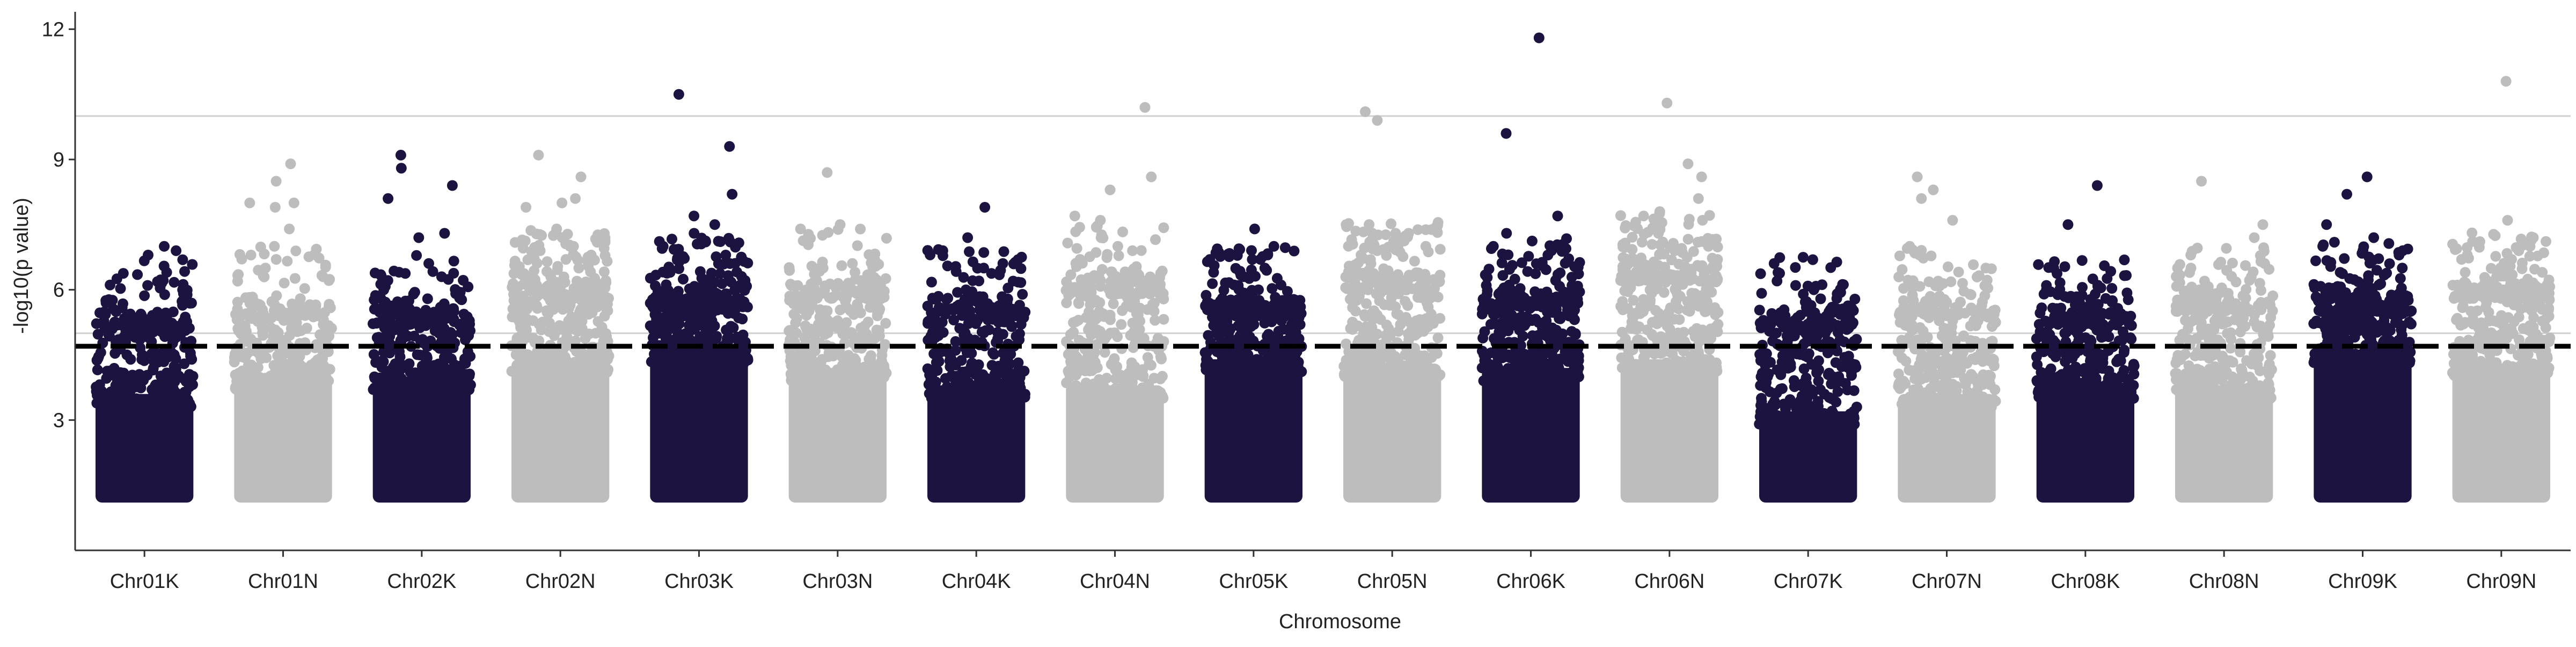 The image size is (2576, 647). Describe the element at coordinates (1530, 435) in the screenshot. I see `dense-points` at that location.